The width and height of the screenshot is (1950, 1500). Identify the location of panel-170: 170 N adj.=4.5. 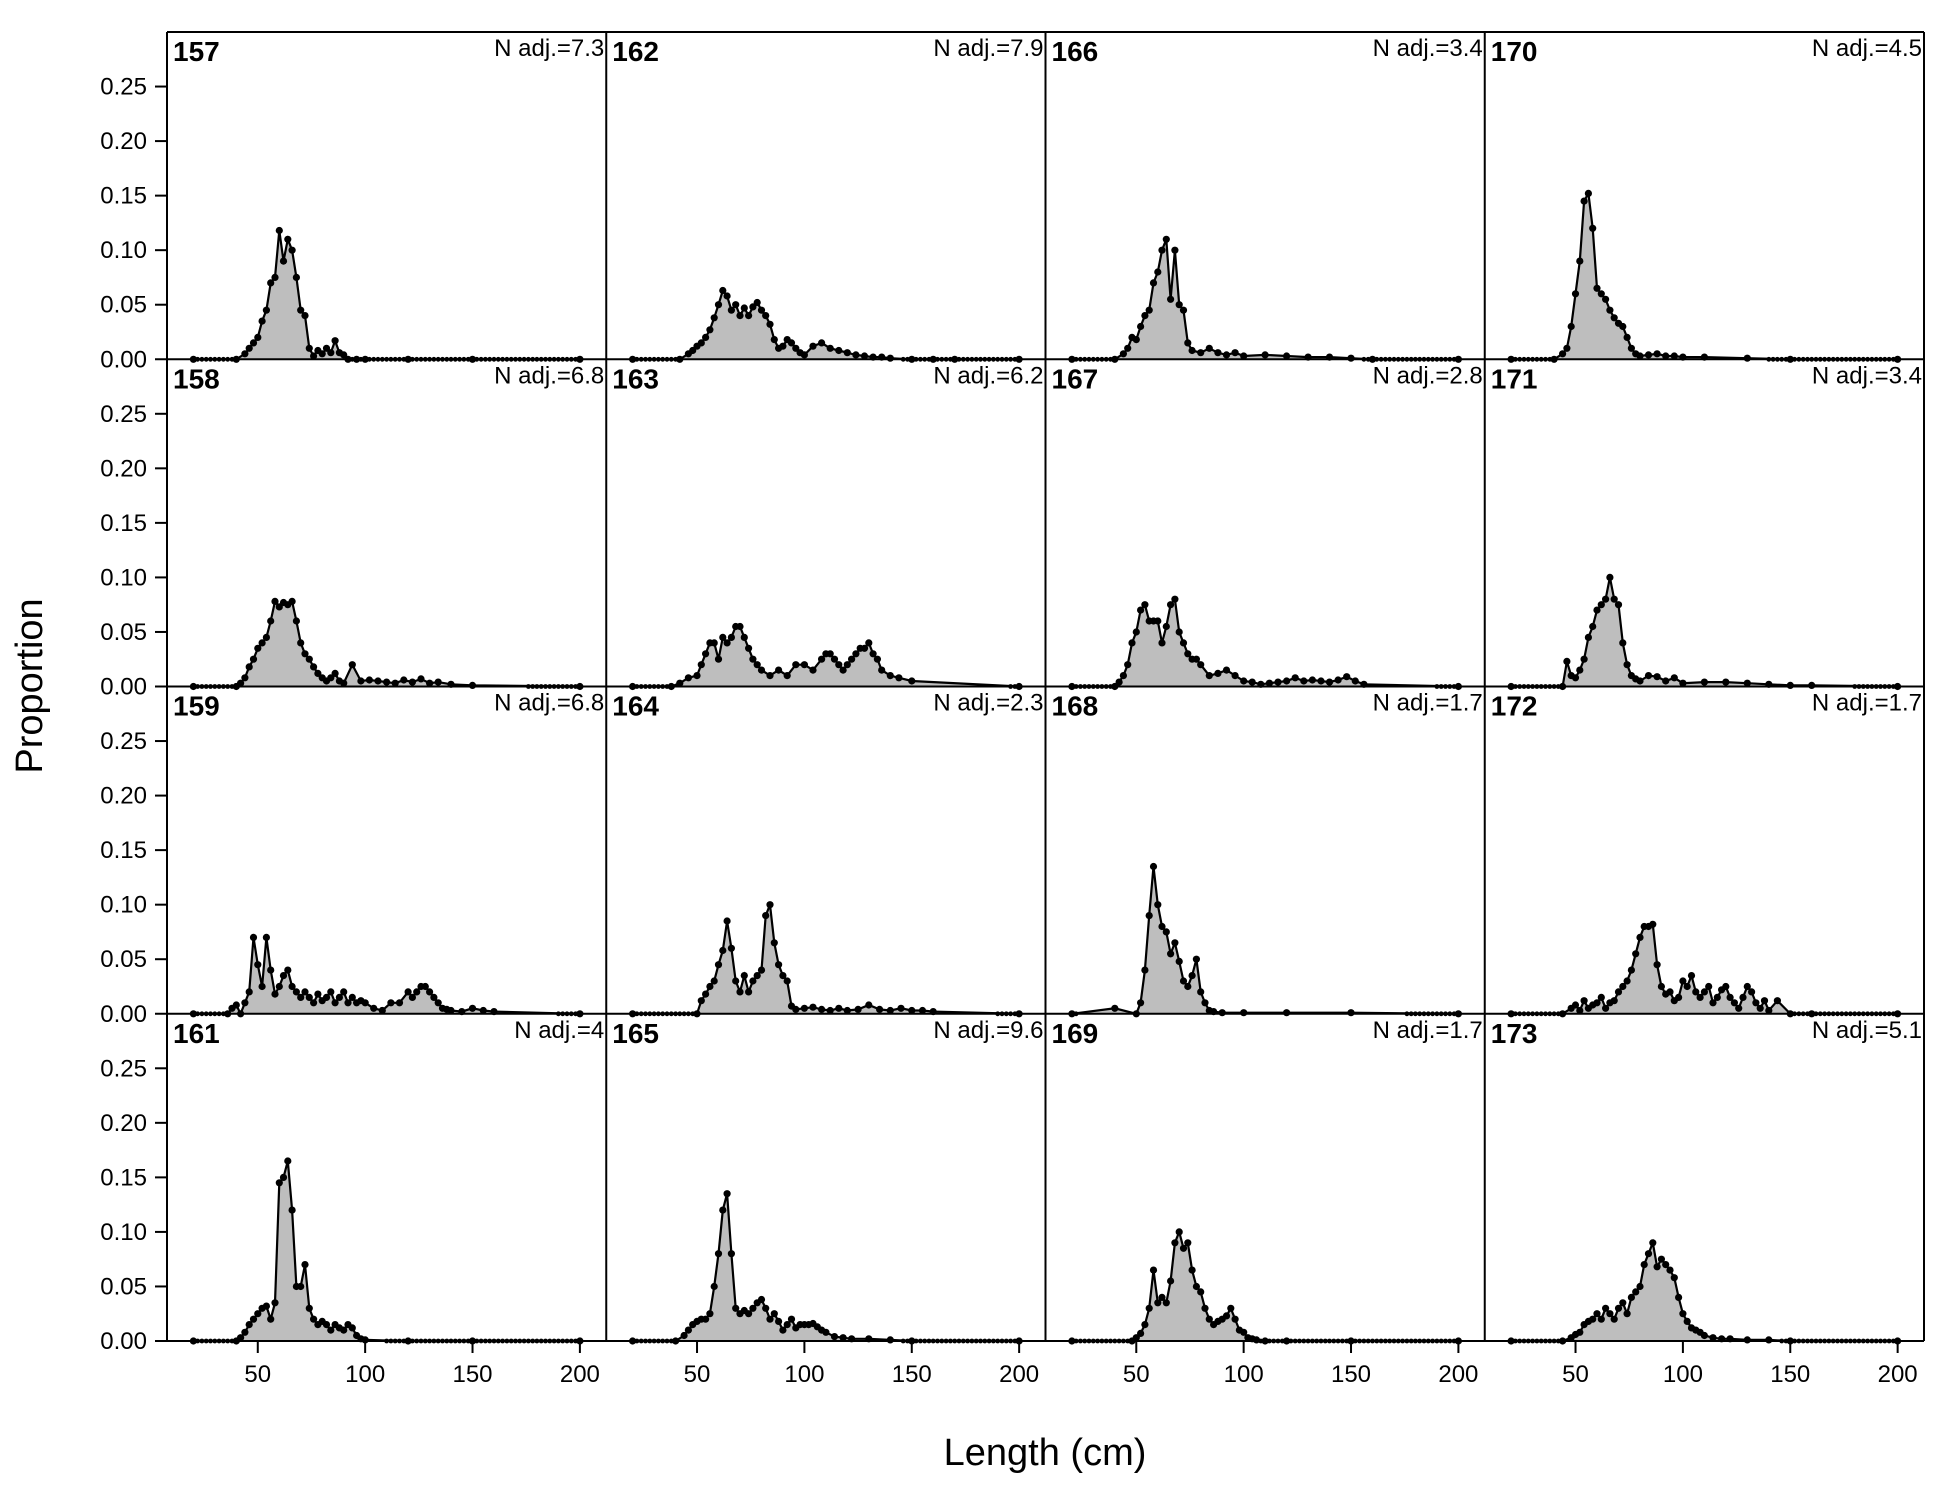
(1706, 199).